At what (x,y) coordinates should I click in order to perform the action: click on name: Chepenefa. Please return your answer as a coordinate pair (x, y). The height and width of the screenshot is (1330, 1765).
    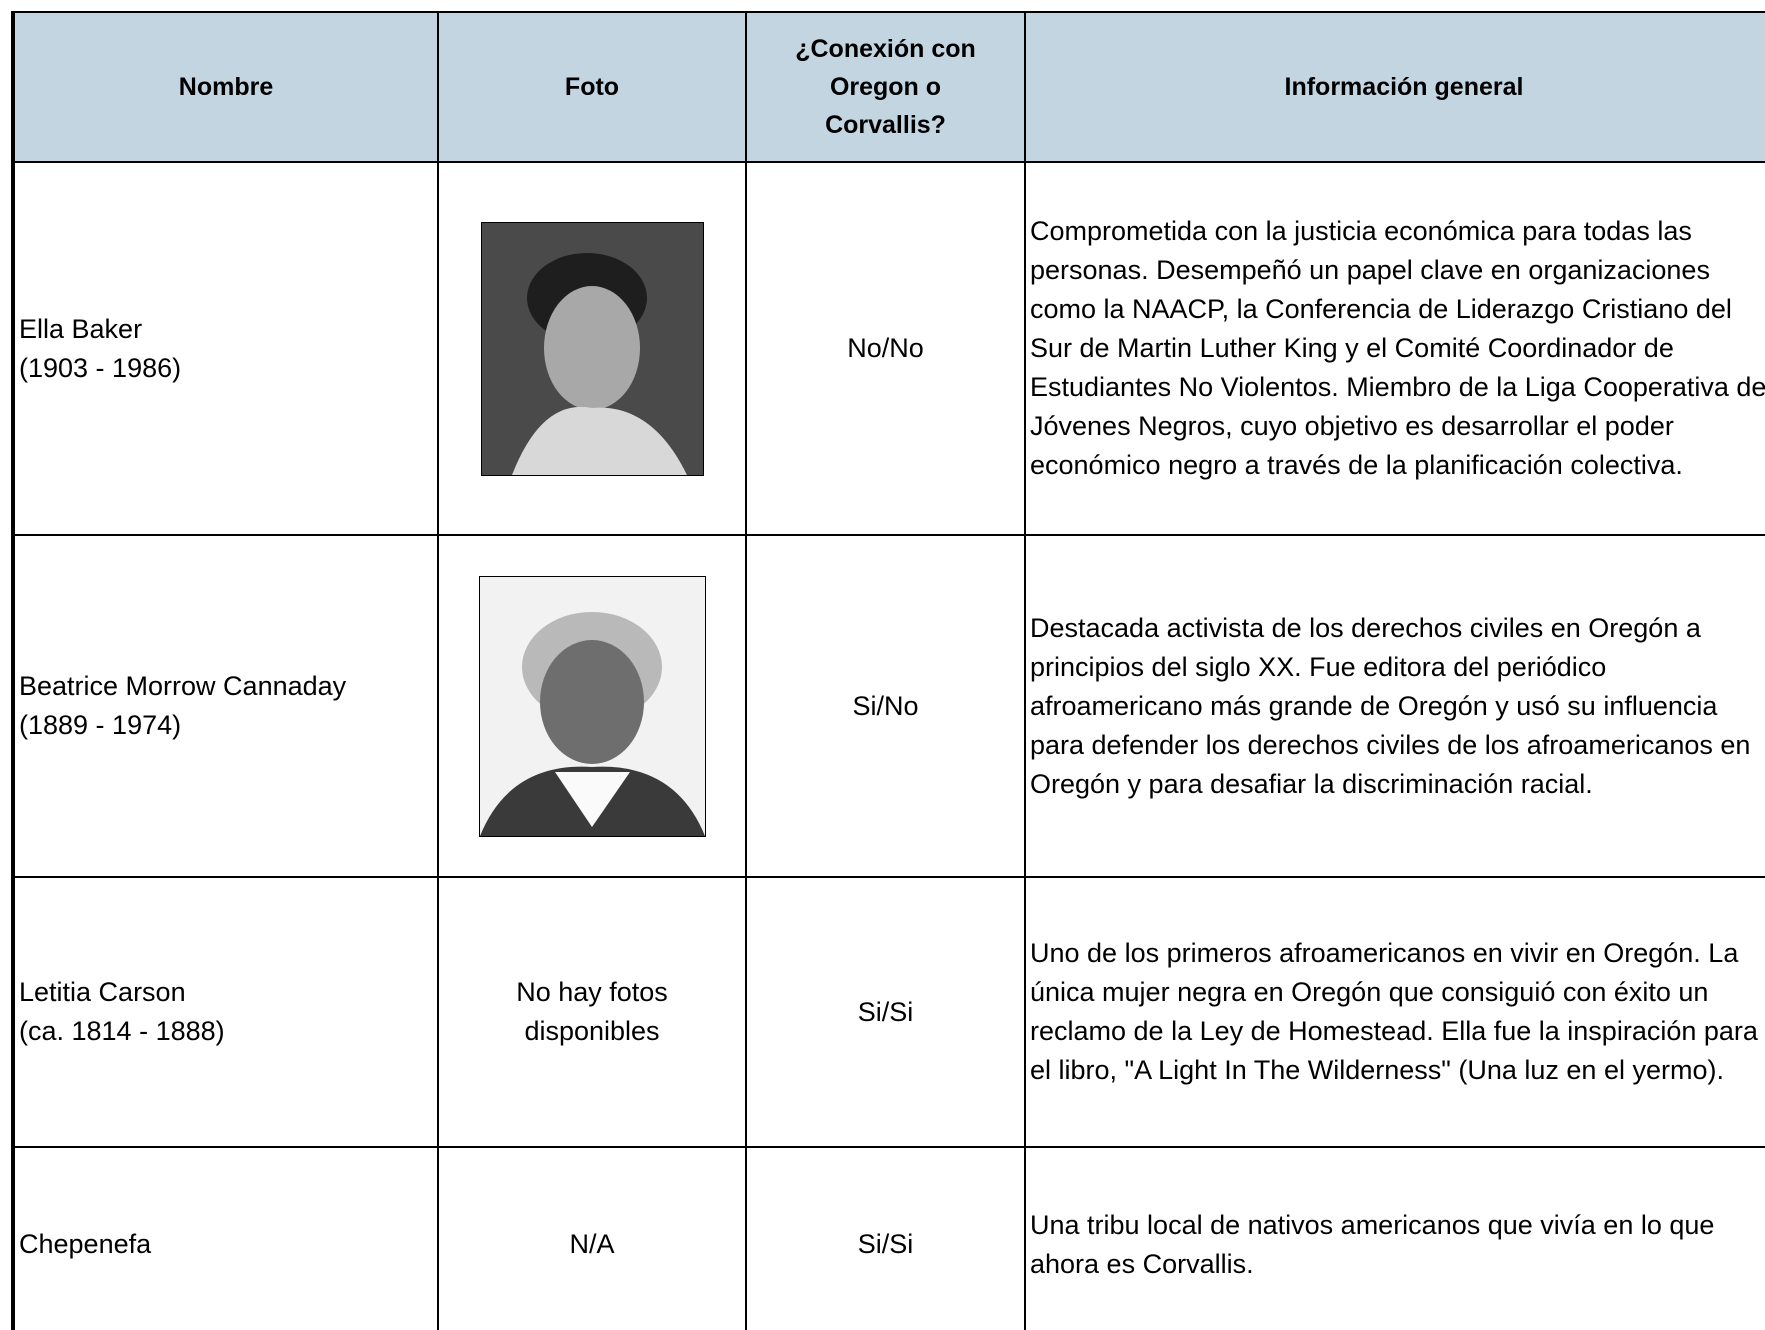
    Looking at the image, I should click on (85, 1244).